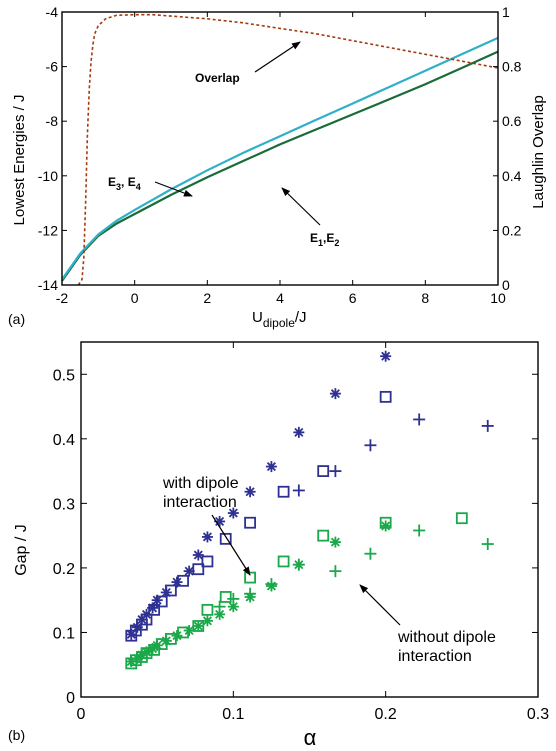 The width and height of the screenshot is (556, 751). What do you see at coordinates (52, 67) in the screenshot?
I see `y-tick-label: -6` at bounding box center [52, 67].